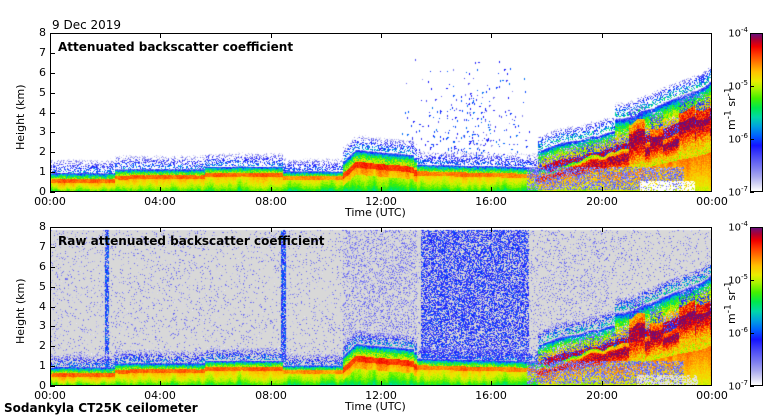 The image size is (780, 420). Describe the element at coordinates (756, 306) in the screenshot. I see `bottom-colorbar` at that location.